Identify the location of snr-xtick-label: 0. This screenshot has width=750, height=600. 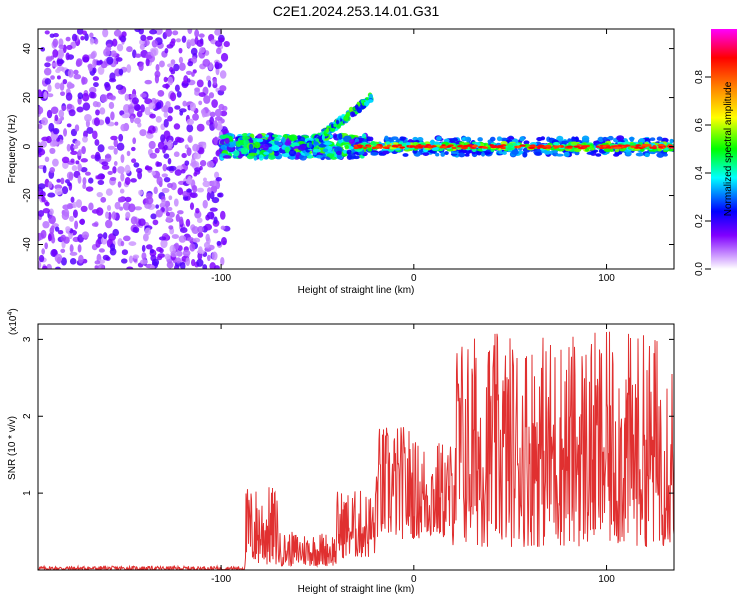
(414, 579).